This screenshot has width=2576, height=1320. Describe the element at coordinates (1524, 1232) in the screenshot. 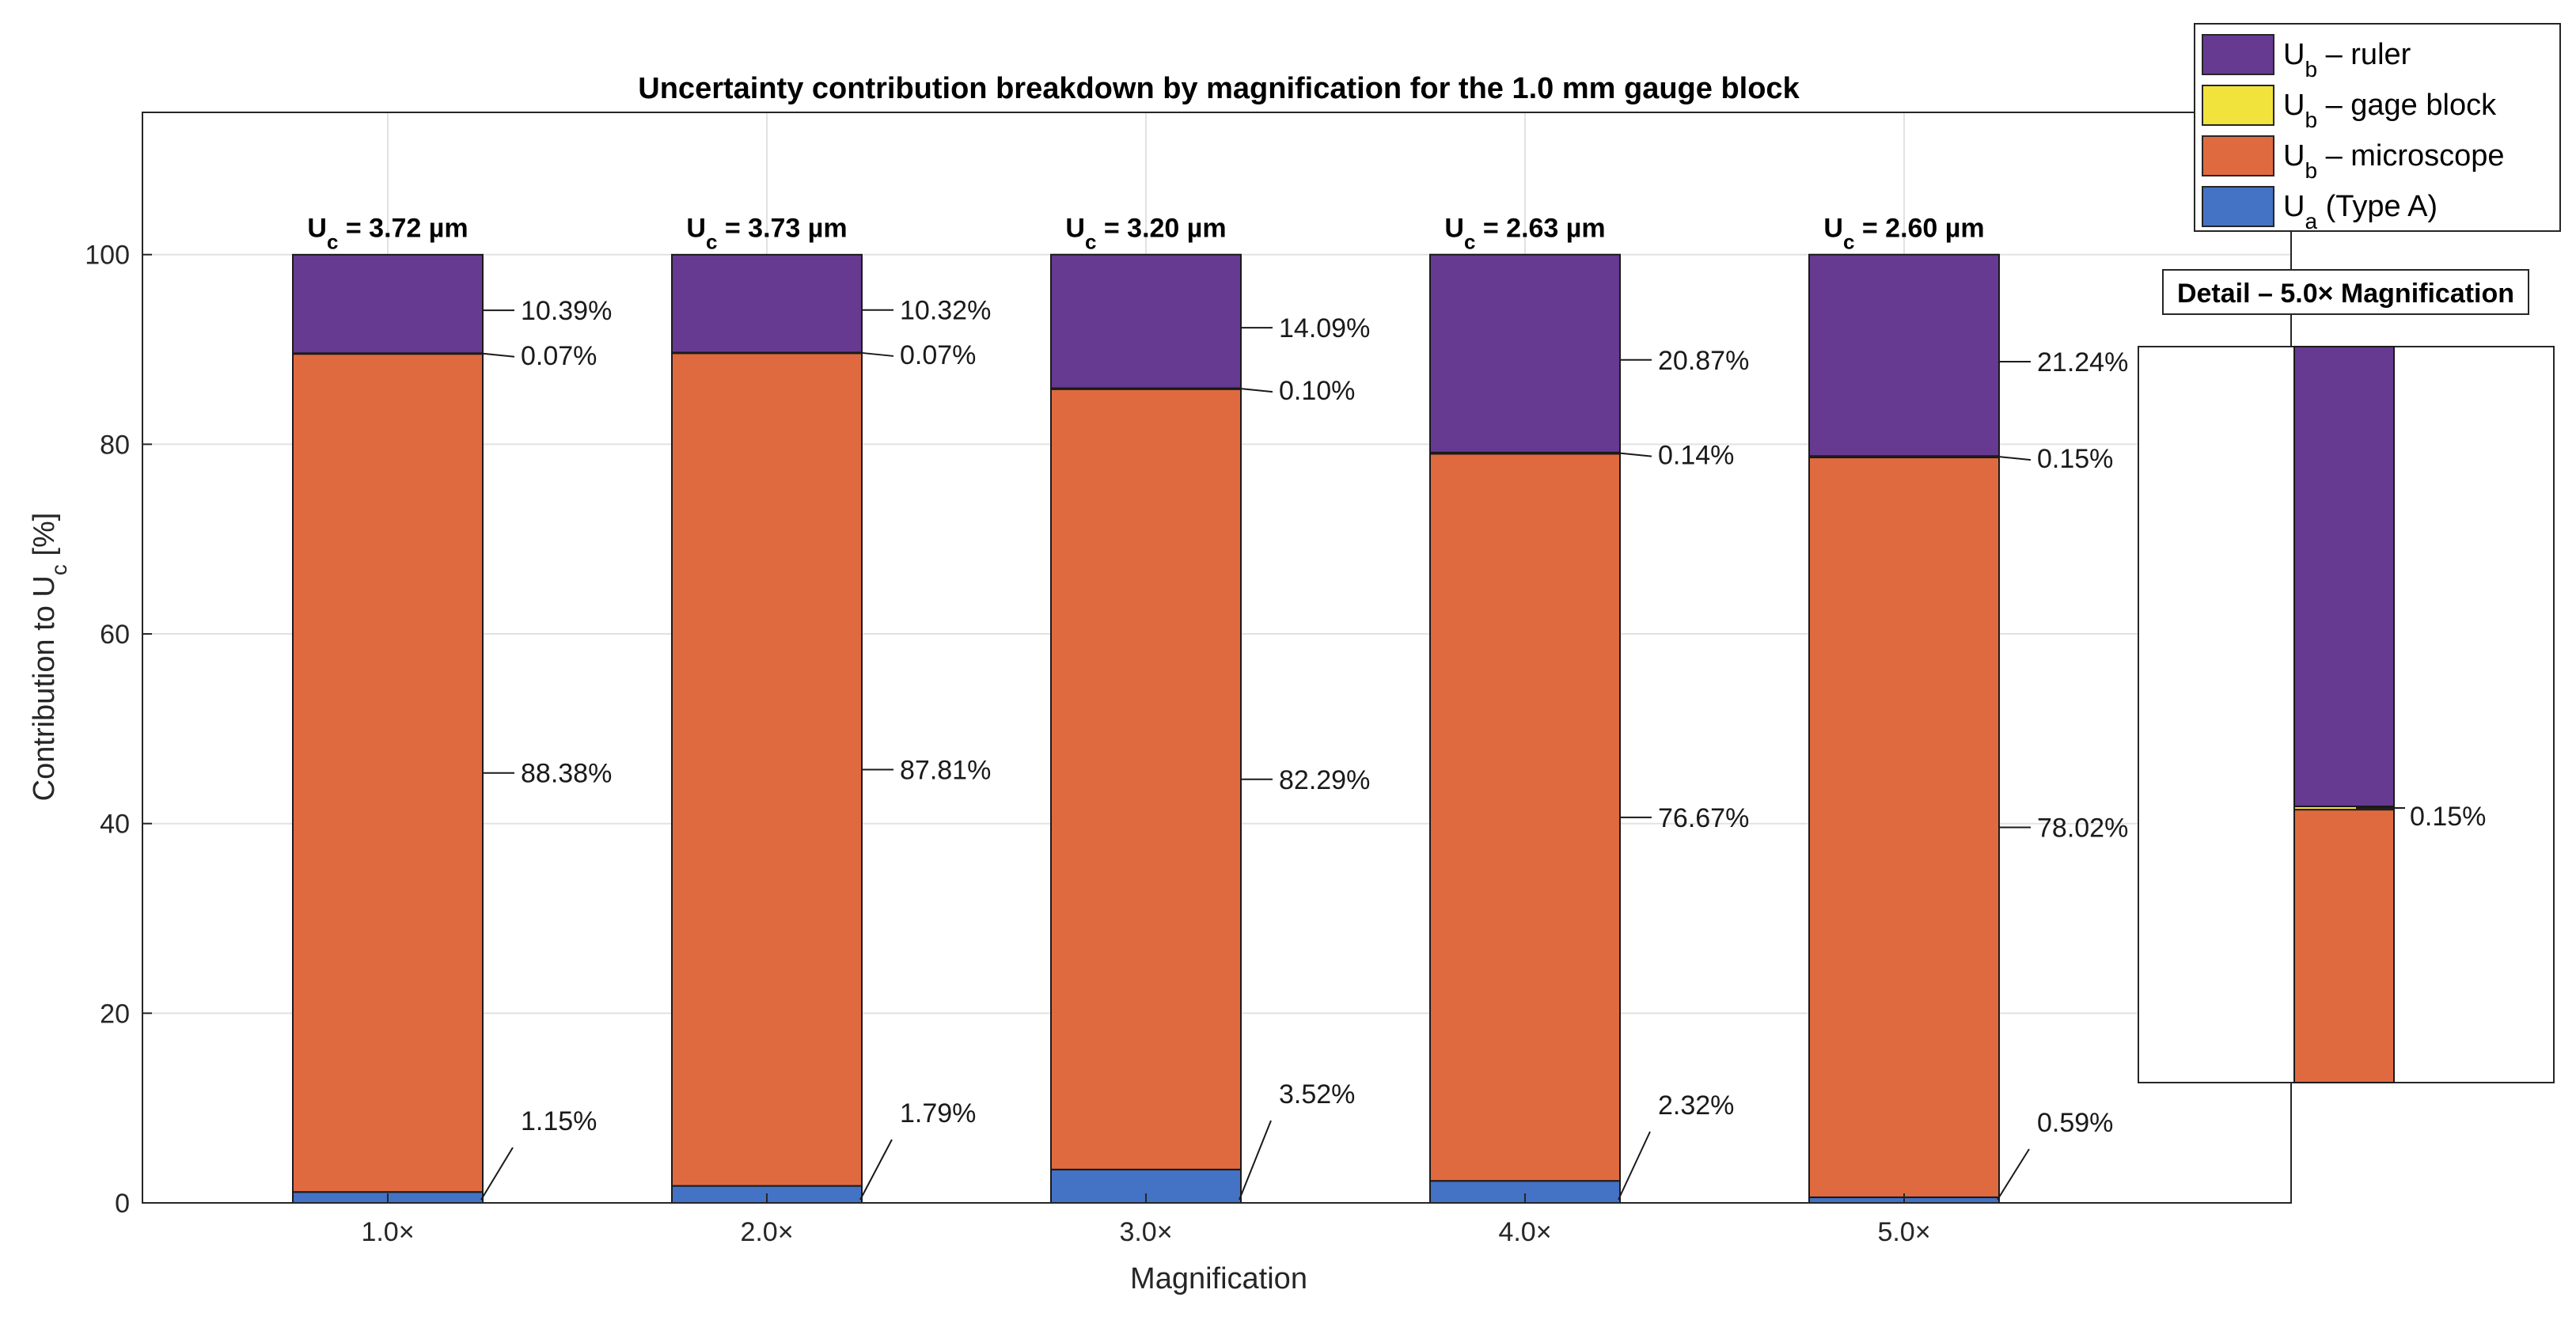

I see `x-tick-label: 4.0×` at that location.